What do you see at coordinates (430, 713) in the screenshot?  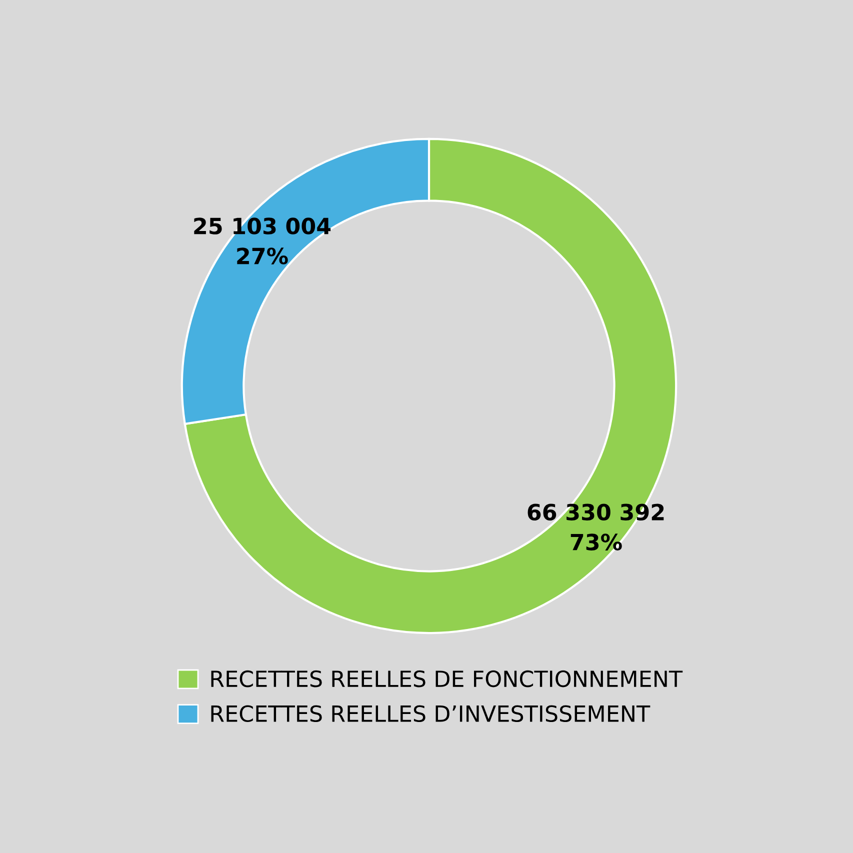 I see `legend-label: RECETTES REELLES D’INVESTISSEMENT` at bounding box center [430, 713].